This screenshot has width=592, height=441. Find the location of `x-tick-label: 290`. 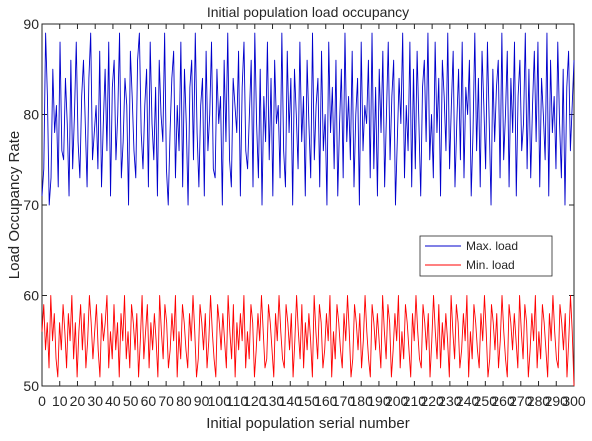

x-tick-label: 290 is located at coordinates (557, 401).